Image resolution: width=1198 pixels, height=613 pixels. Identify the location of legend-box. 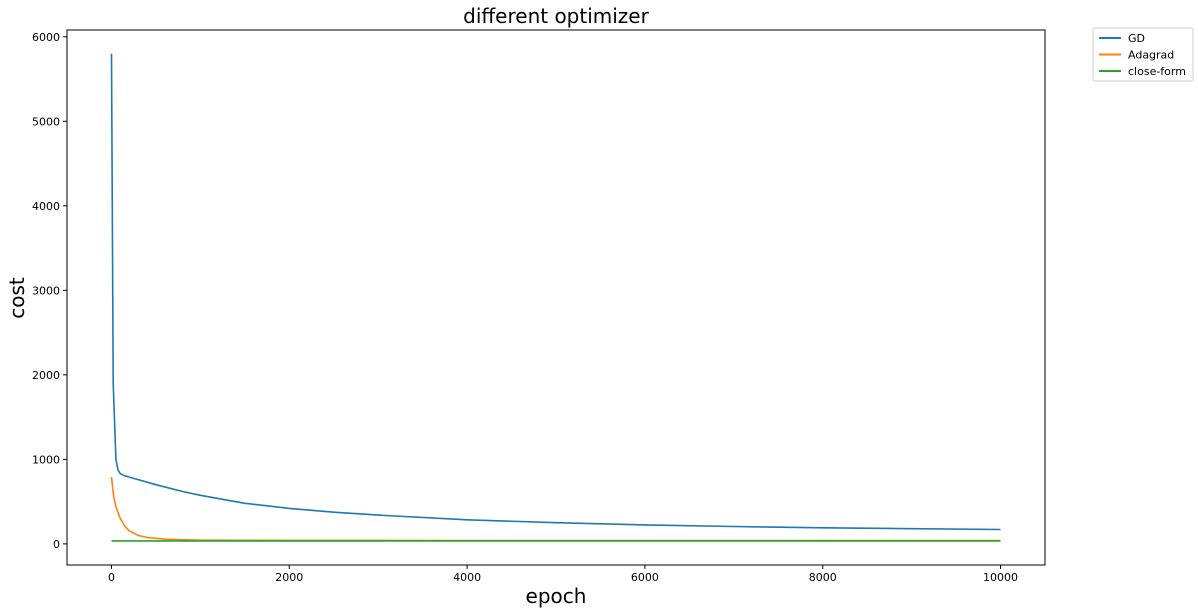
(1143, 54).